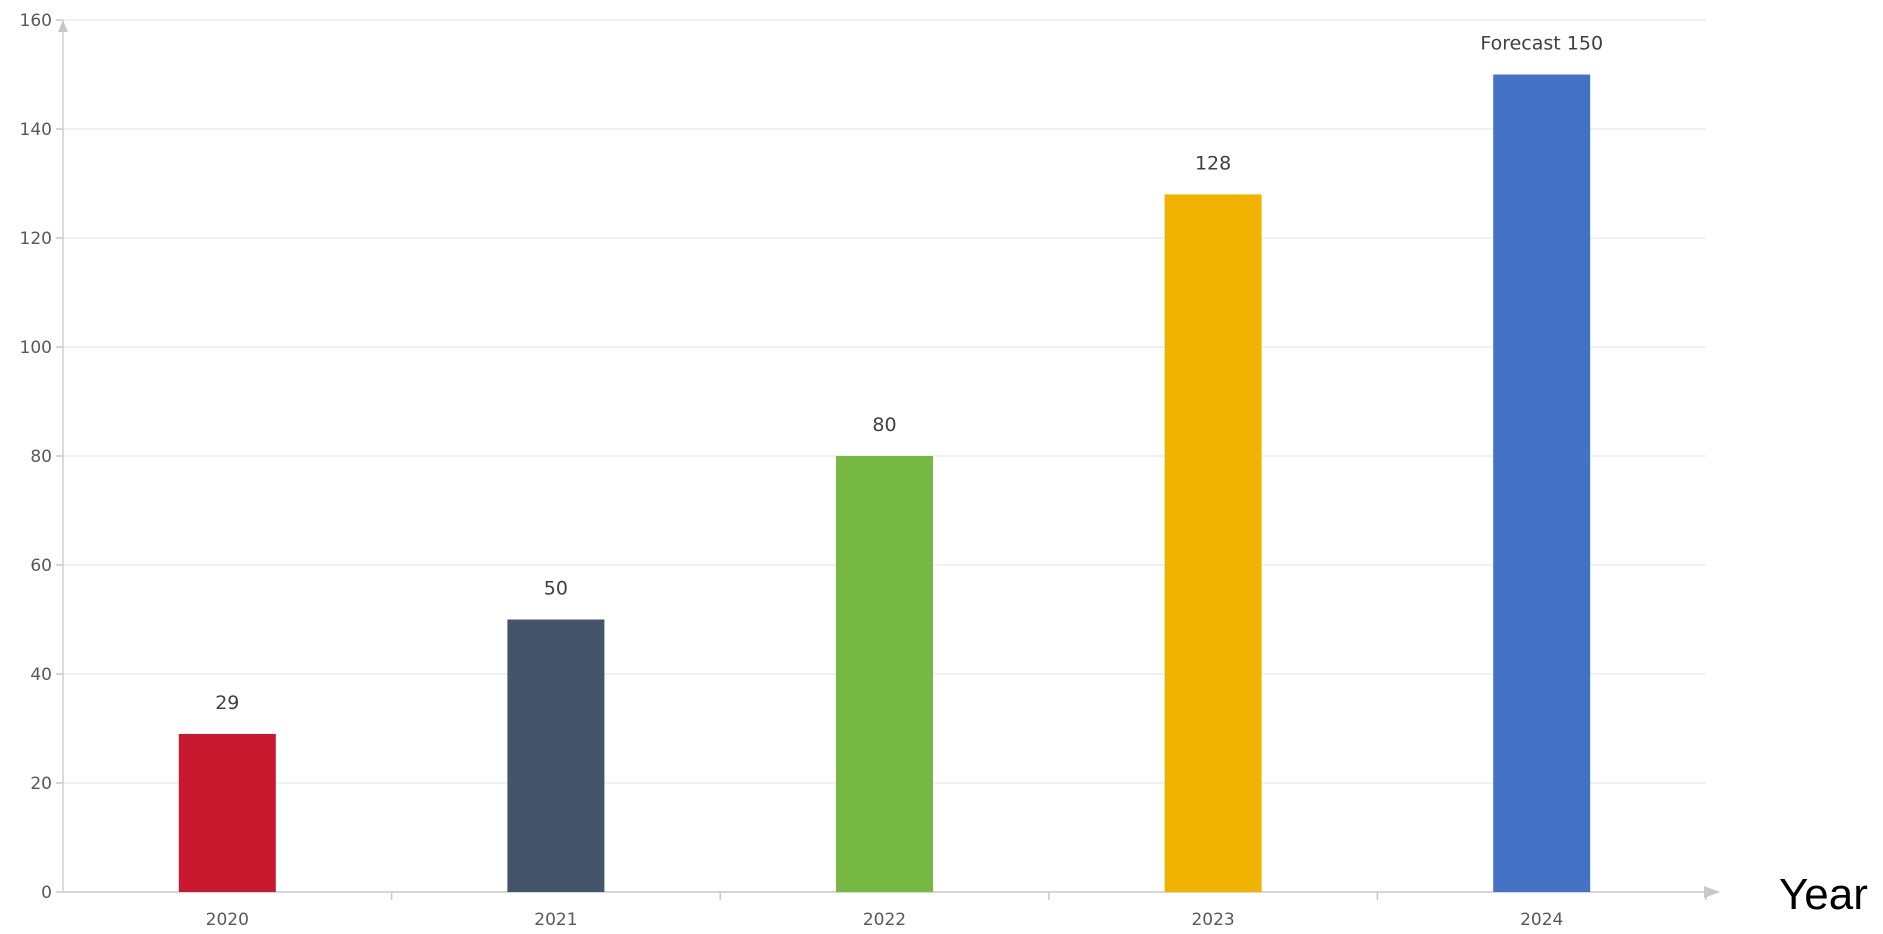 The width and height of the screenshot is (1883, 934). Describe the element at coordinates (227, 812) in the screenshot. I see `bar-2020` at that location.